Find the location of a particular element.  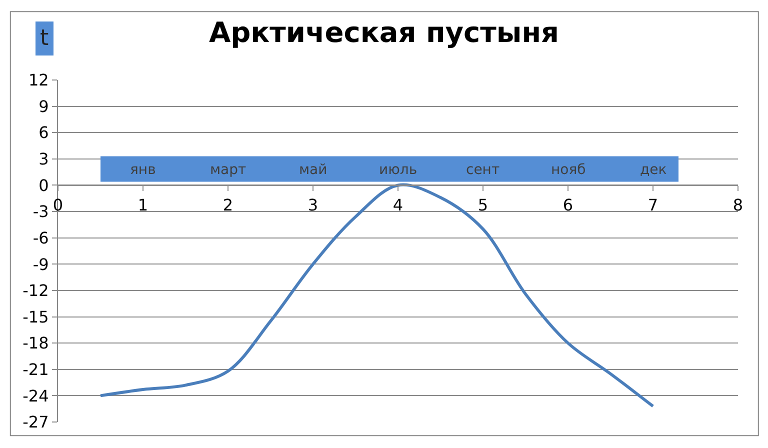

y-tick-label: -12 is located at coordinates (35, 290).